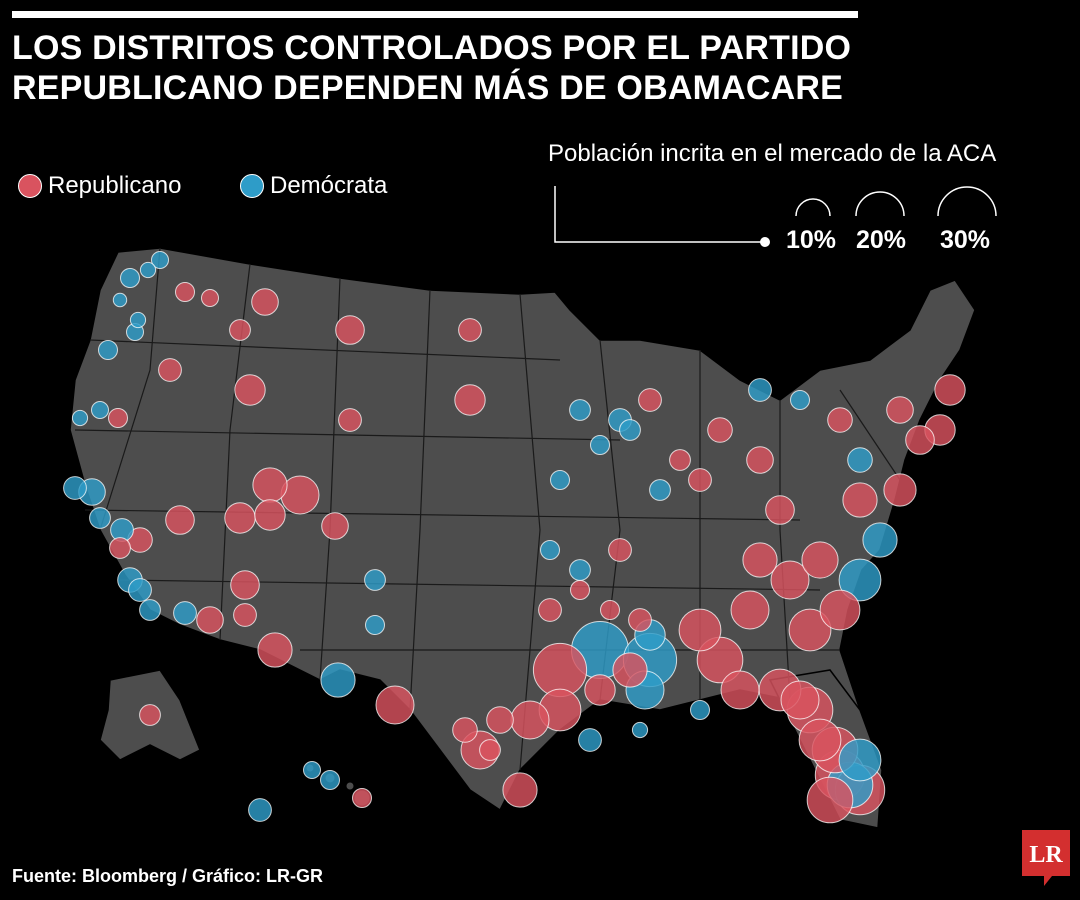 The width and height of the screenshot is (1080, 900). I want to click on legend-label-democrat: Demócrata, so click(329, 185).